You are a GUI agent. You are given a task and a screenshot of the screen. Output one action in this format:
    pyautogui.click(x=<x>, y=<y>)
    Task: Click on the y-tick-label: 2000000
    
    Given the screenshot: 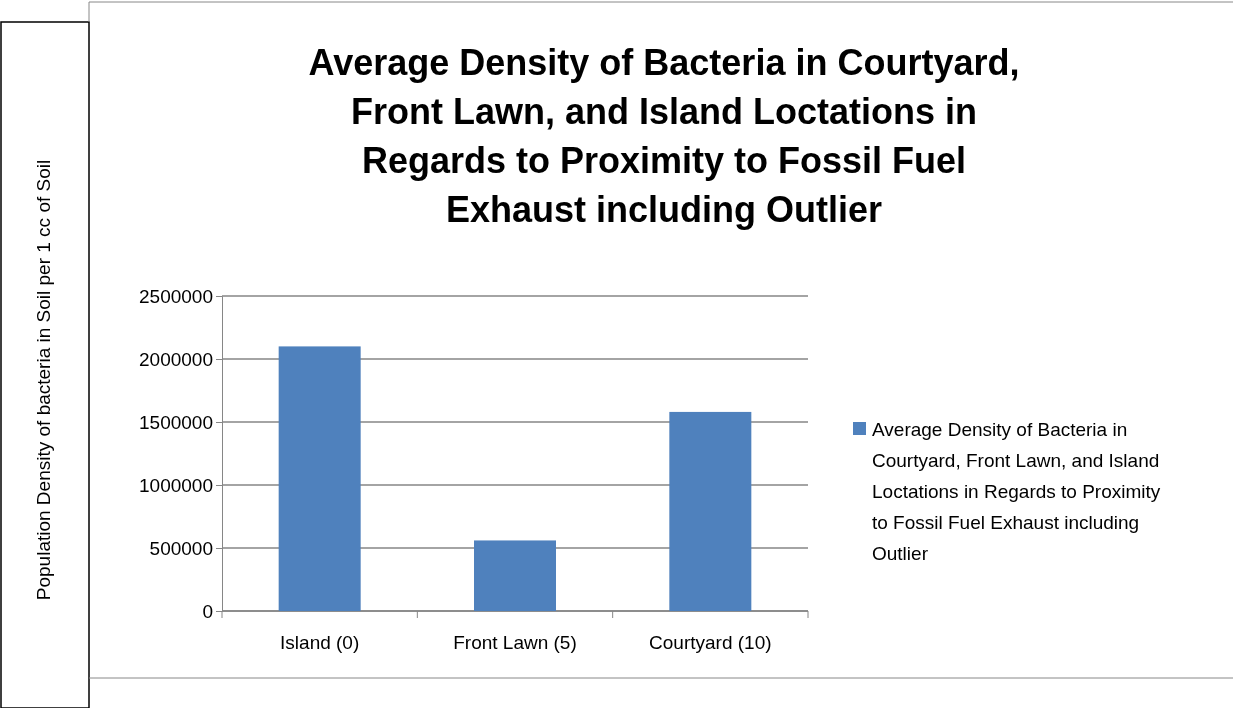 What is the action you would take?
    pyautogui.click(x=176, y=359)
    